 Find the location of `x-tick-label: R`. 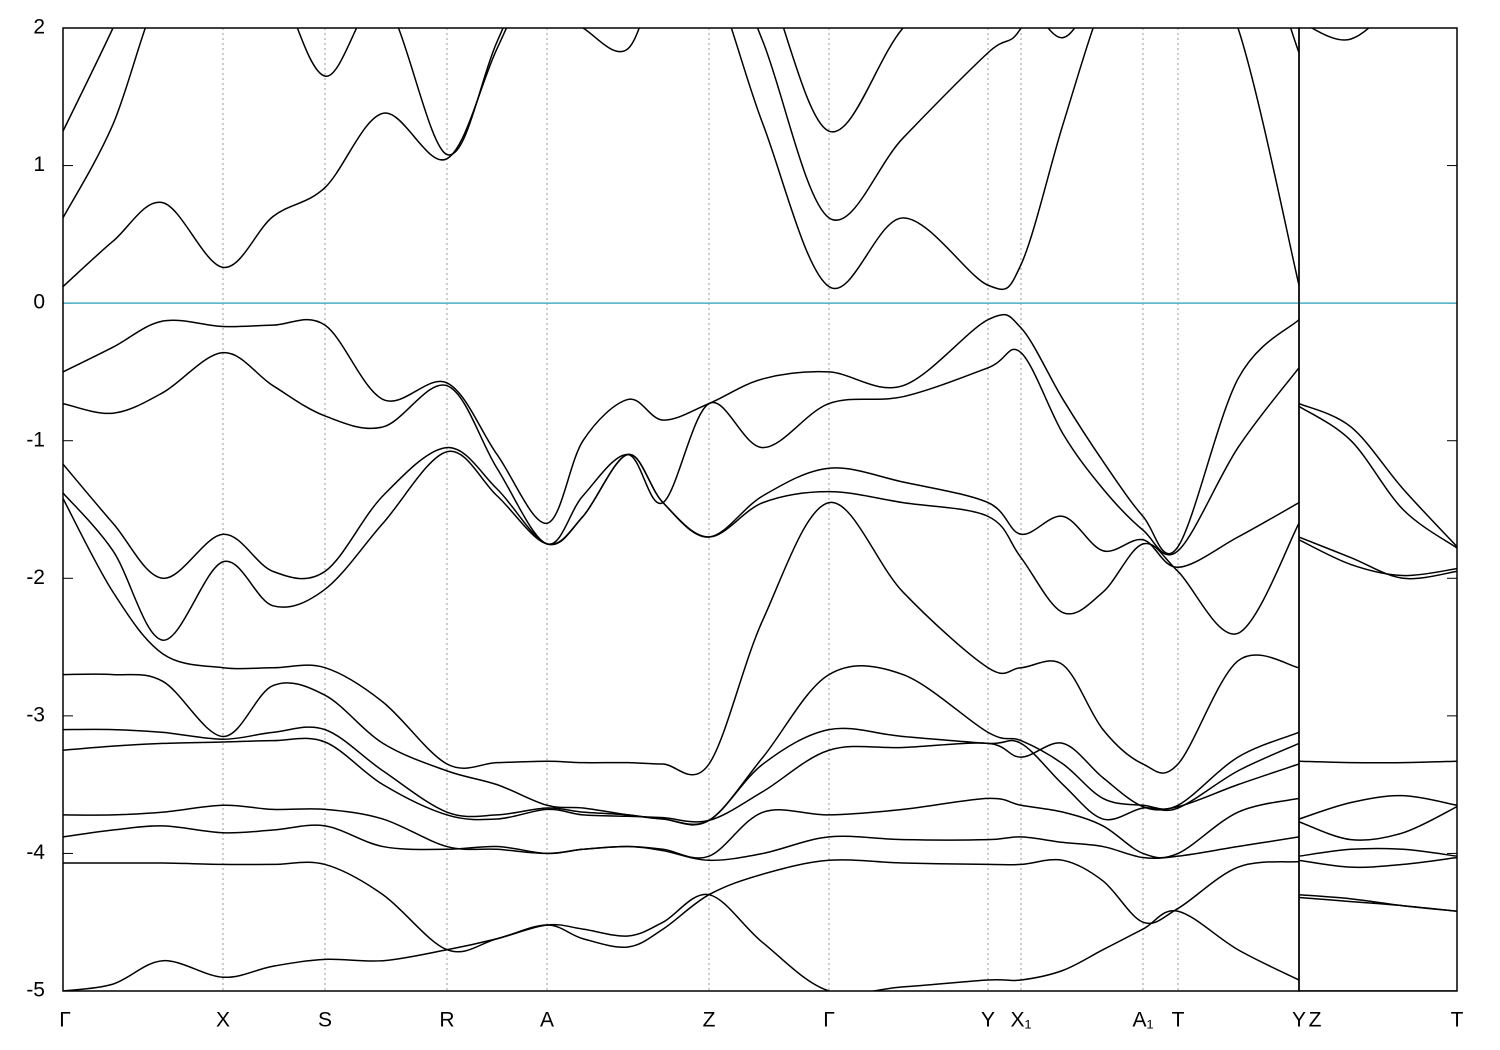

x-tick-label: R is located at coordinates (446, 1020).